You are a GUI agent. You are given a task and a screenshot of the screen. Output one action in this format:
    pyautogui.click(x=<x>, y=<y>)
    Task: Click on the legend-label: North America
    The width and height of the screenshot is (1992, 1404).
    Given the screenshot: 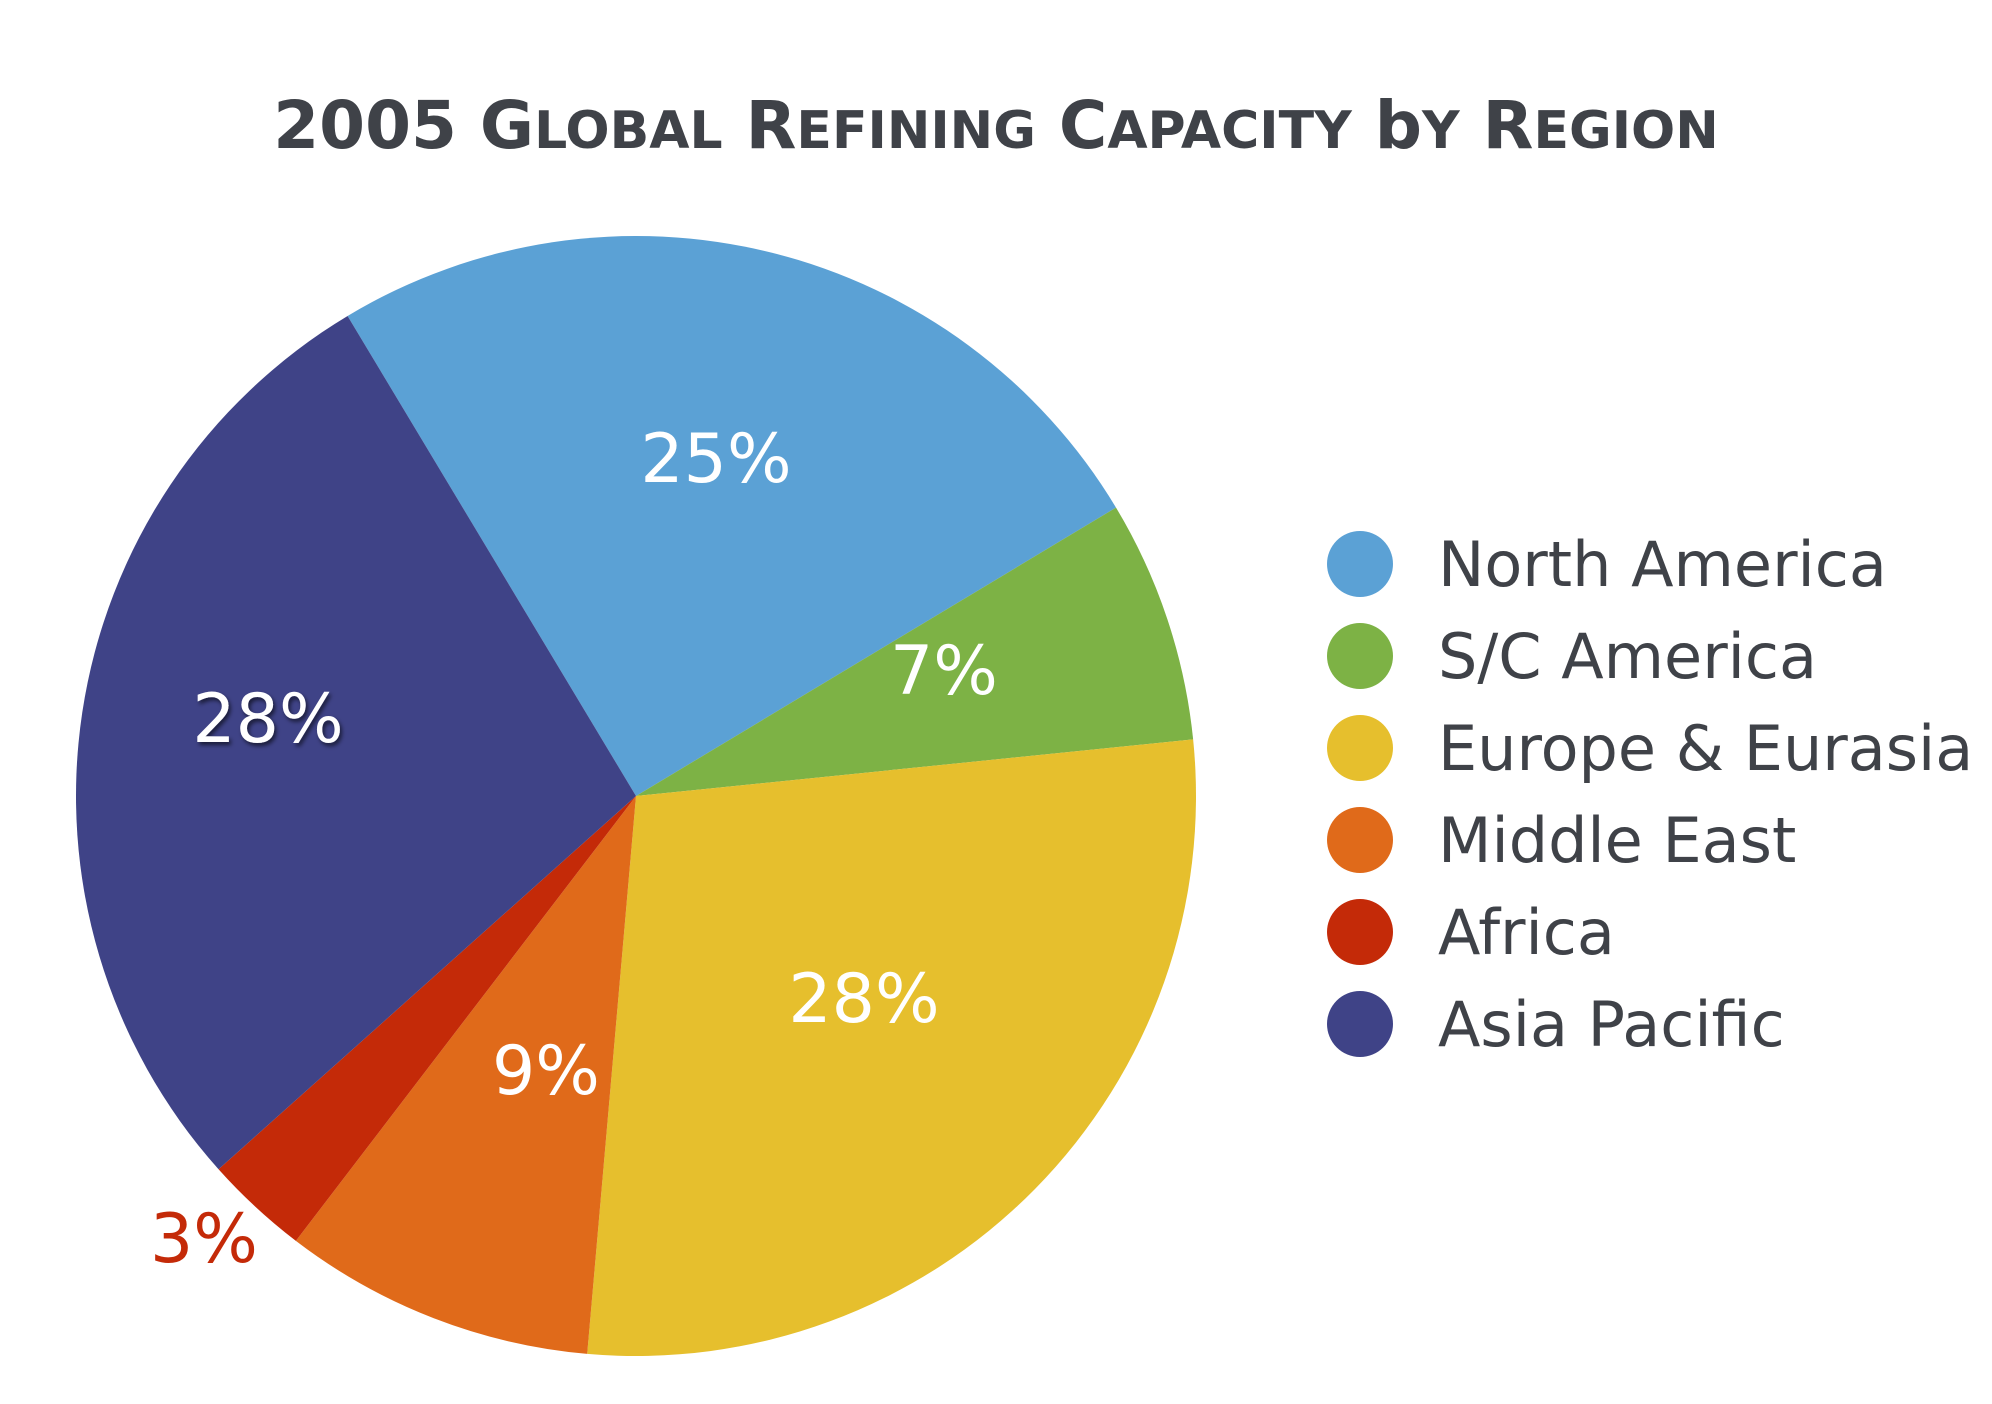 What is the action you would take?
    pyautogui.click(x=1662, y=564)
    